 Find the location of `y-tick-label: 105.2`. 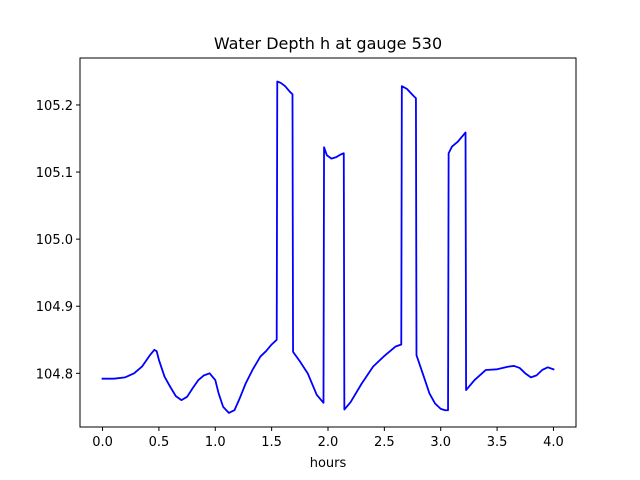

y-tick-label: 105.2 is located at coordinates (54, 106).